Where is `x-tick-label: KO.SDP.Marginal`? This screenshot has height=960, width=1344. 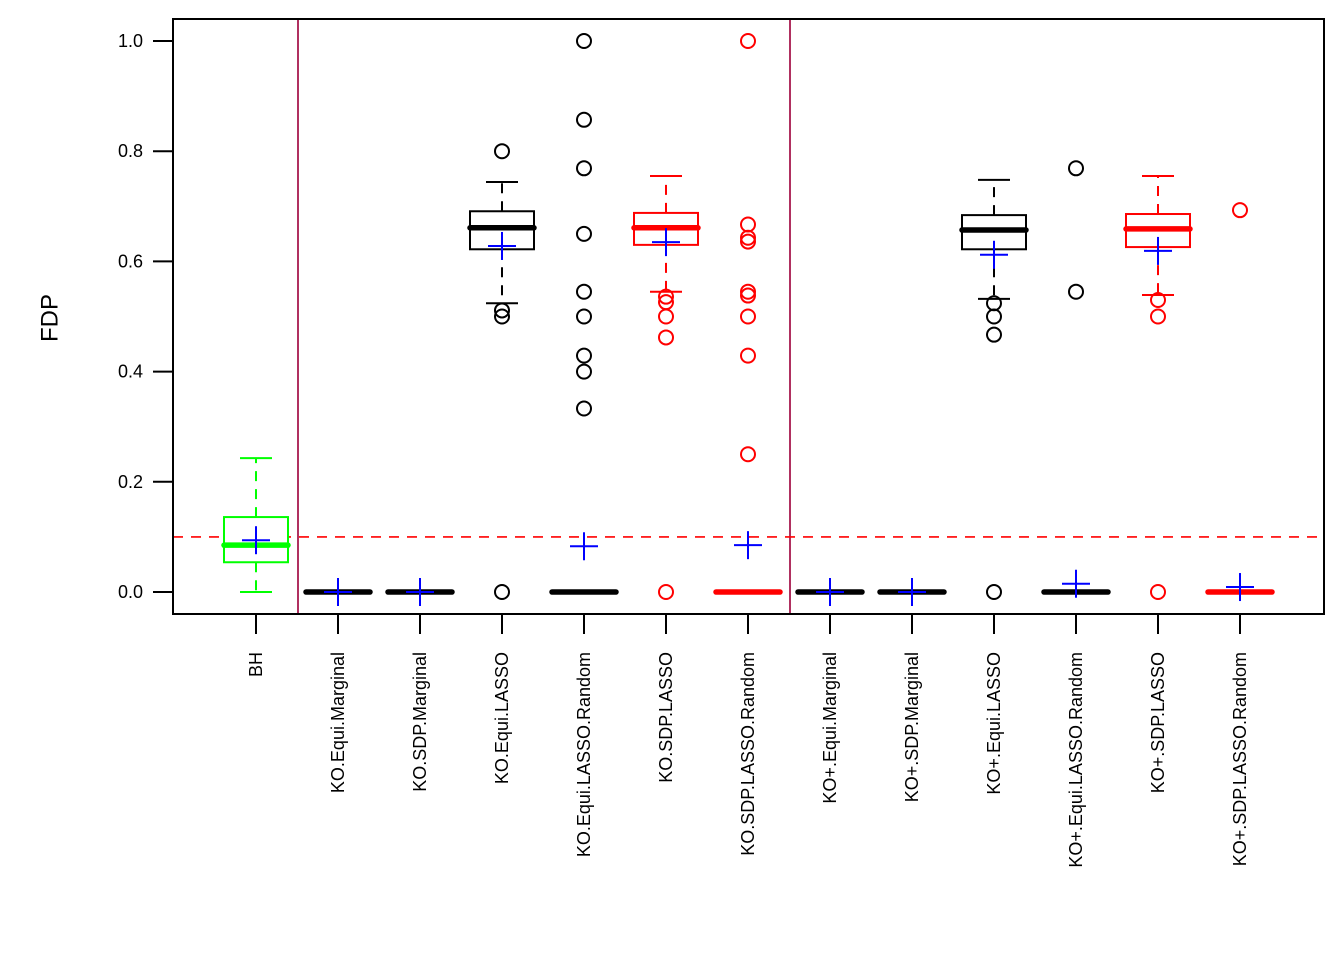 x-tick-label: KO.SDP.Marginal is located at coordinates (420, 722).